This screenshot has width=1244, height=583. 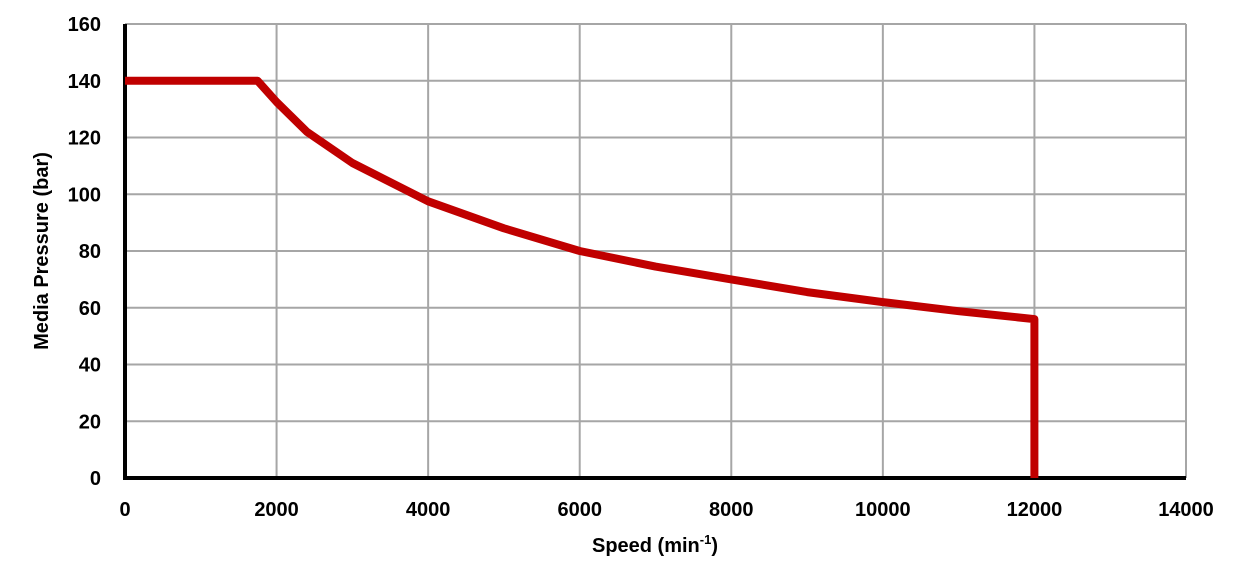 What do you see at coordinates (84, 25) in the screenshot?
I see `y-tick-label: 160` at bounding box center [84, 25].